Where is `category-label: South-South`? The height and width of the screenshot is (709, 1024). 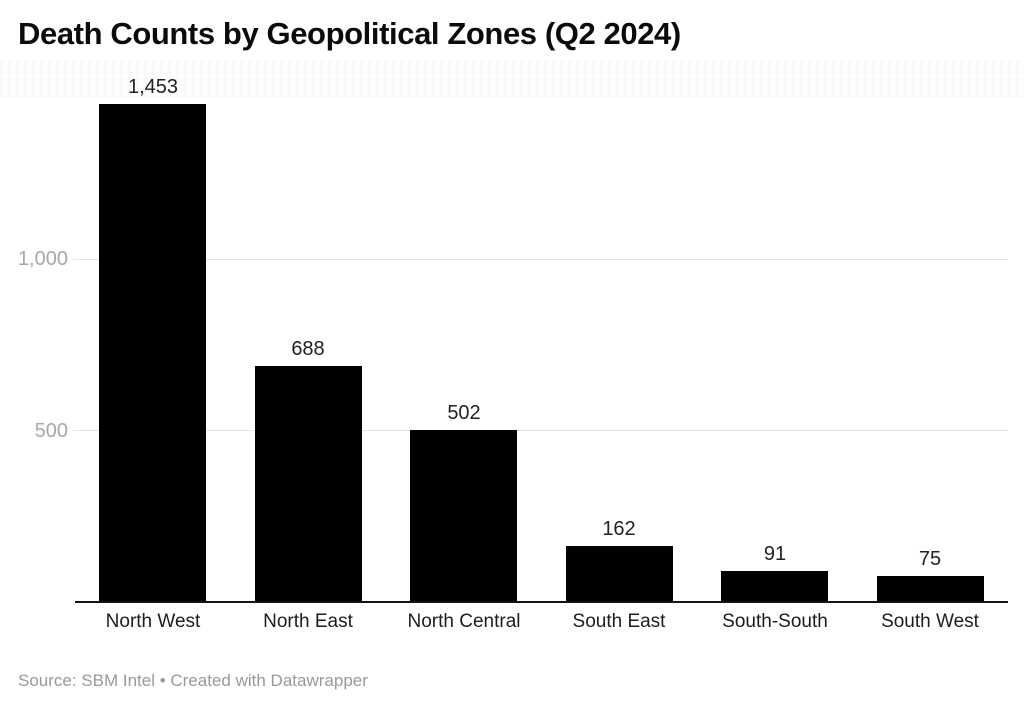
category-label: South-South is located at coordinates (775, 621).